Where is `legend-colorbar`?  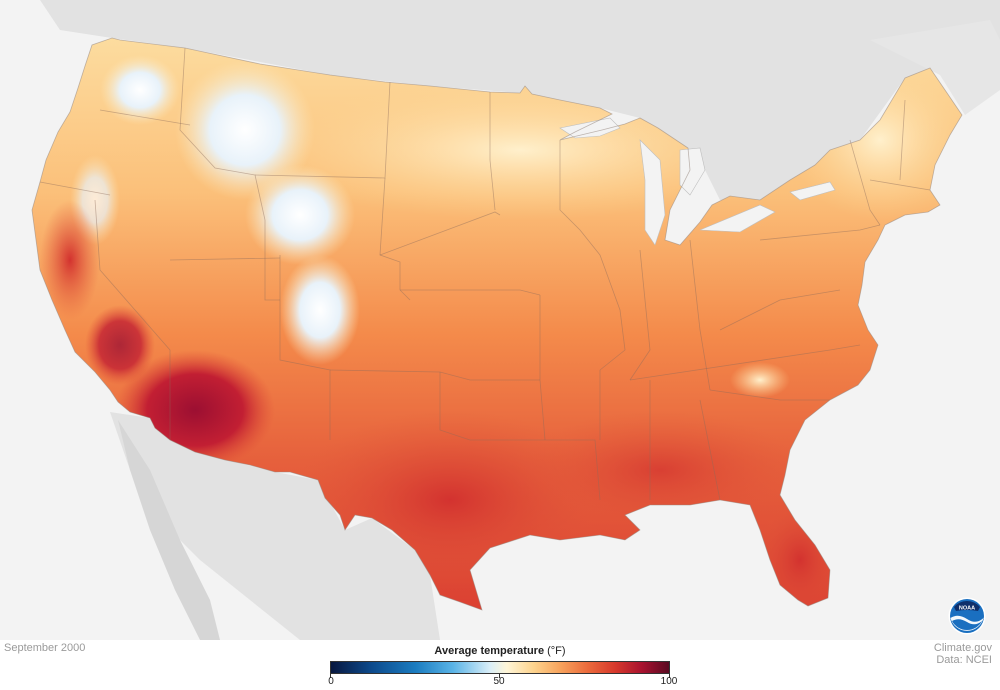
legend-colorbar is located at coordinates (500, 667).